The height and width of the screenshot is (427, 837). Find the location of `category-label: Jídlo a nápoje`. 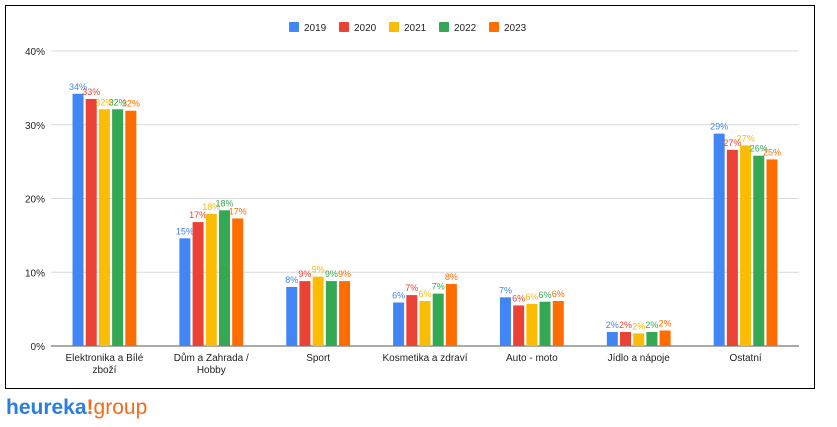

category-label: Jídlo a nápoje is located at coordinates (639, 358).